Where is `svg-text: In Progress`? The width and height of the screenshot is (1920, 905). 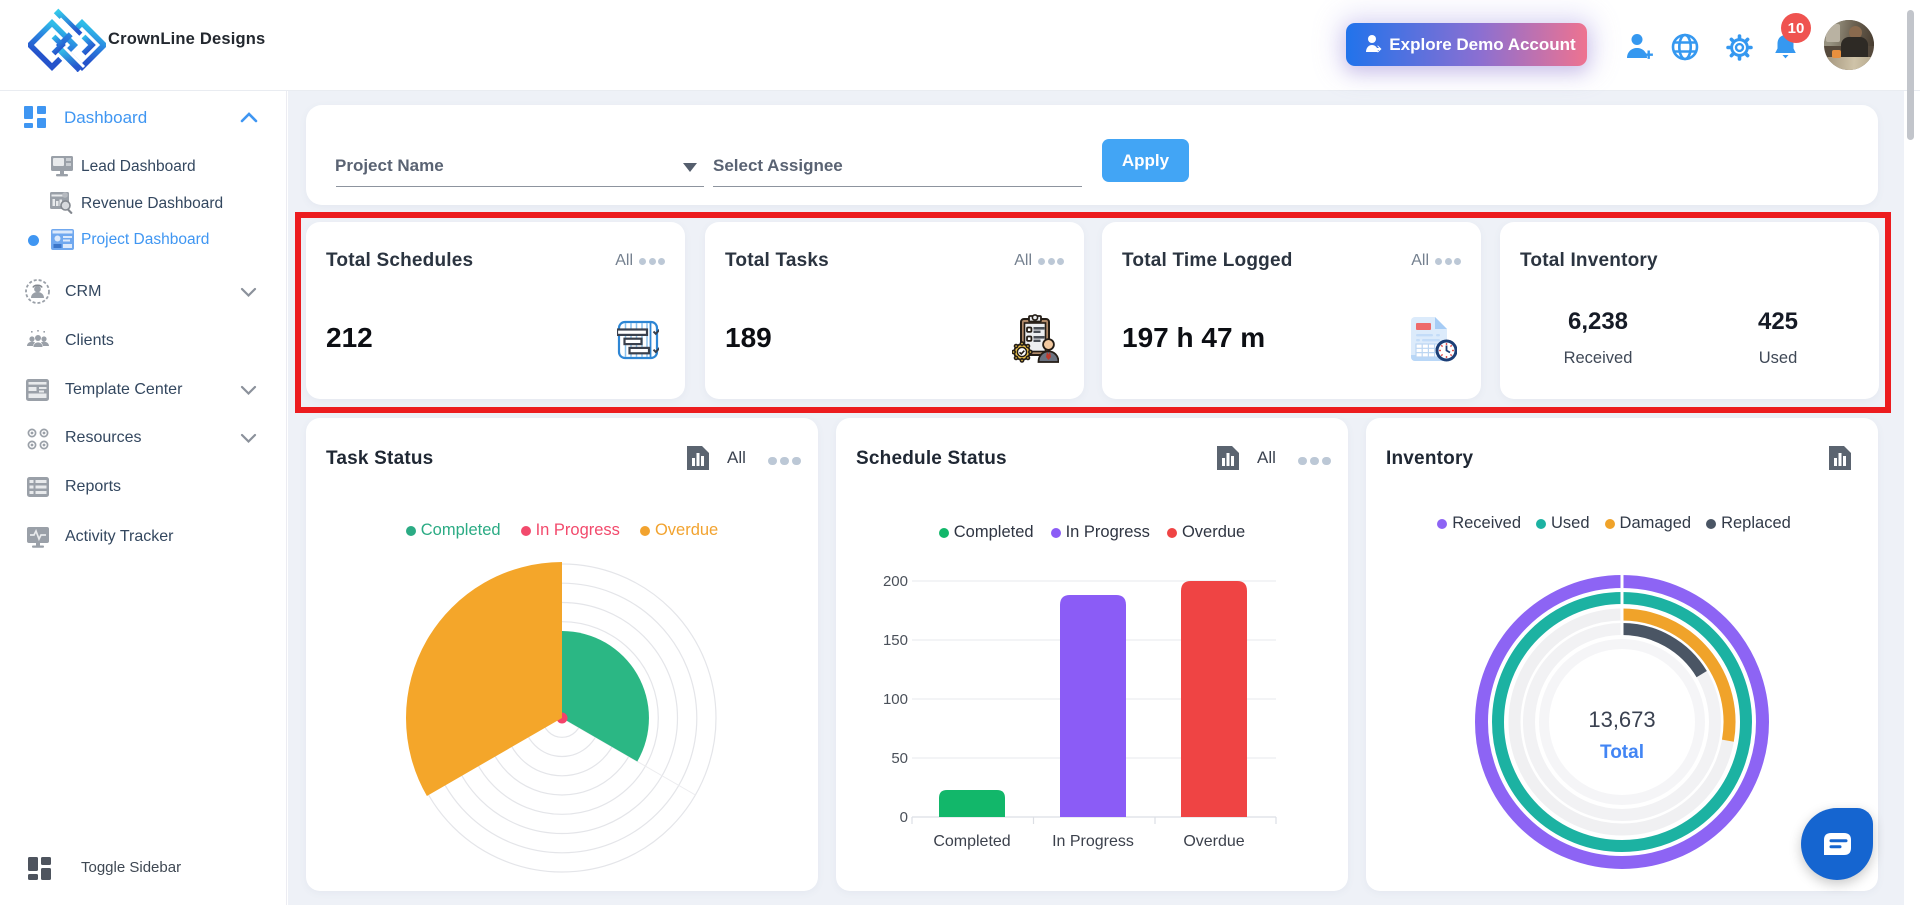
svg-text: In Progress is located at coordinates (1093, 841).